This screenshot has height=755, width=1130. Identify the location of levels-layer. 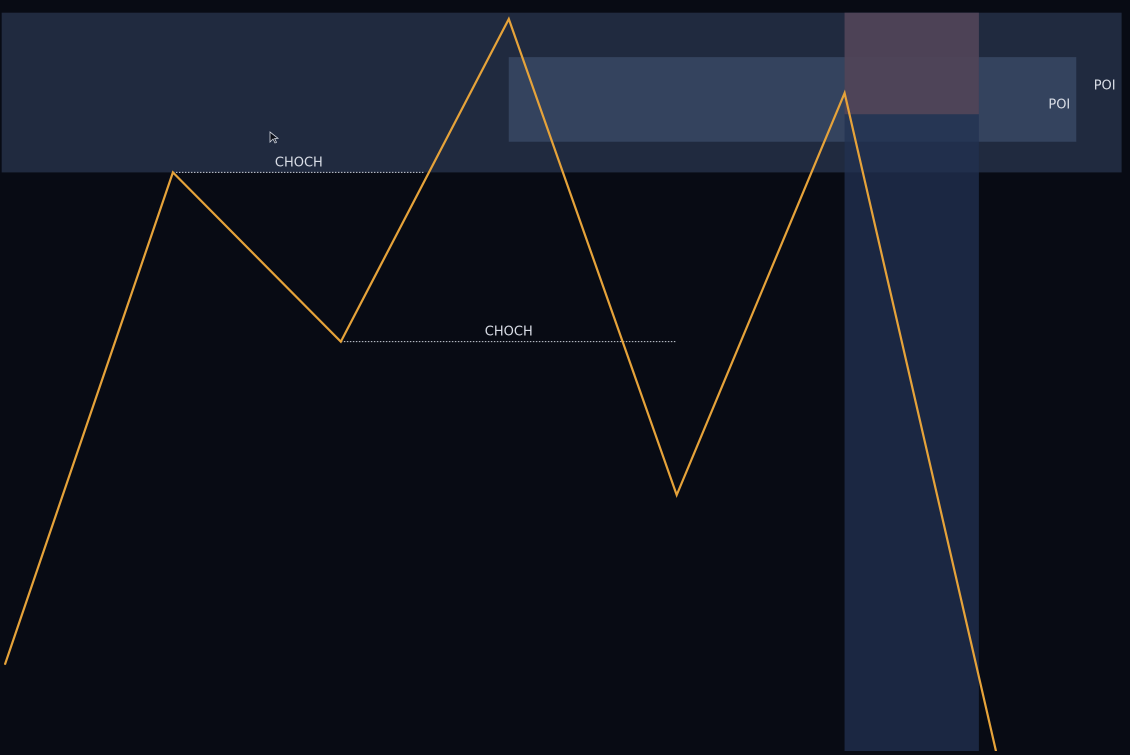
(424, 257).